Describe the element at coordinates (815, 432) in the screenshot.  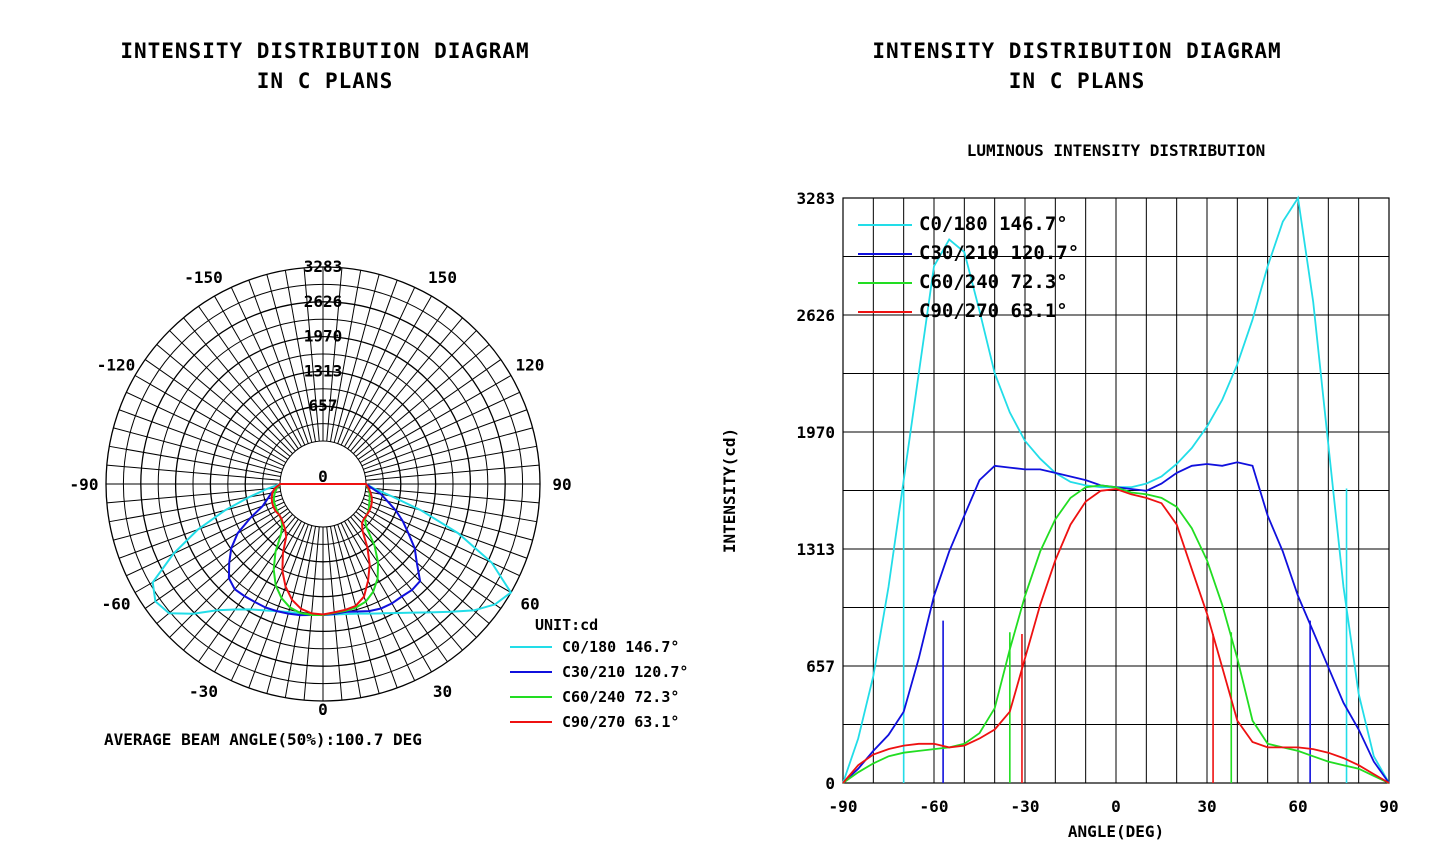
I see `line-y-tick-label: 1970` at that location.